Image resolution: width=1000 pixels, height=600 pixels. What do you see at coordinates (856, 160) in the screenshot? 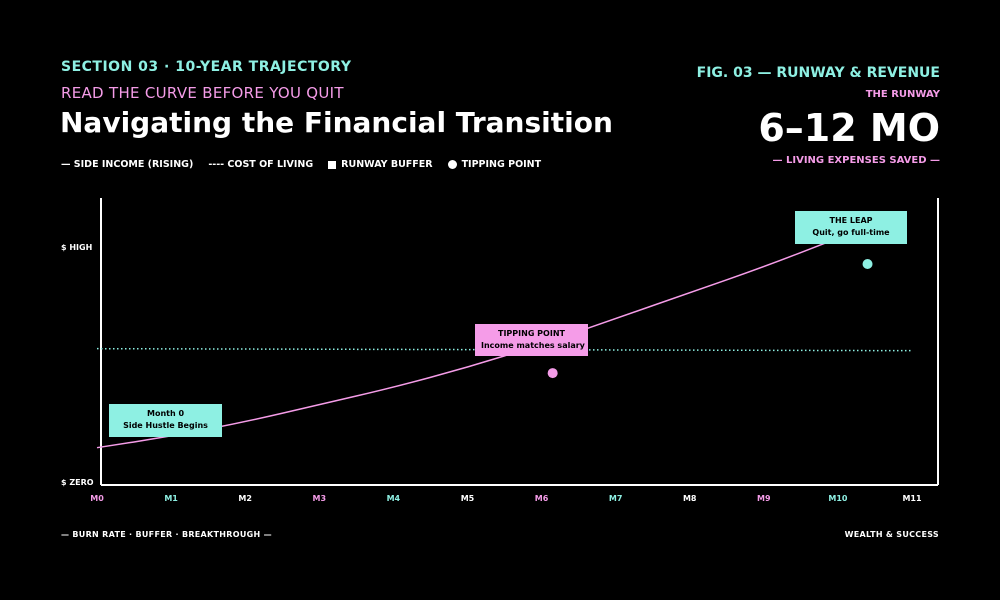
I see `runway-subtitle: — LIVING EXPENSES SAVED —` at bounding box center [856, 160].